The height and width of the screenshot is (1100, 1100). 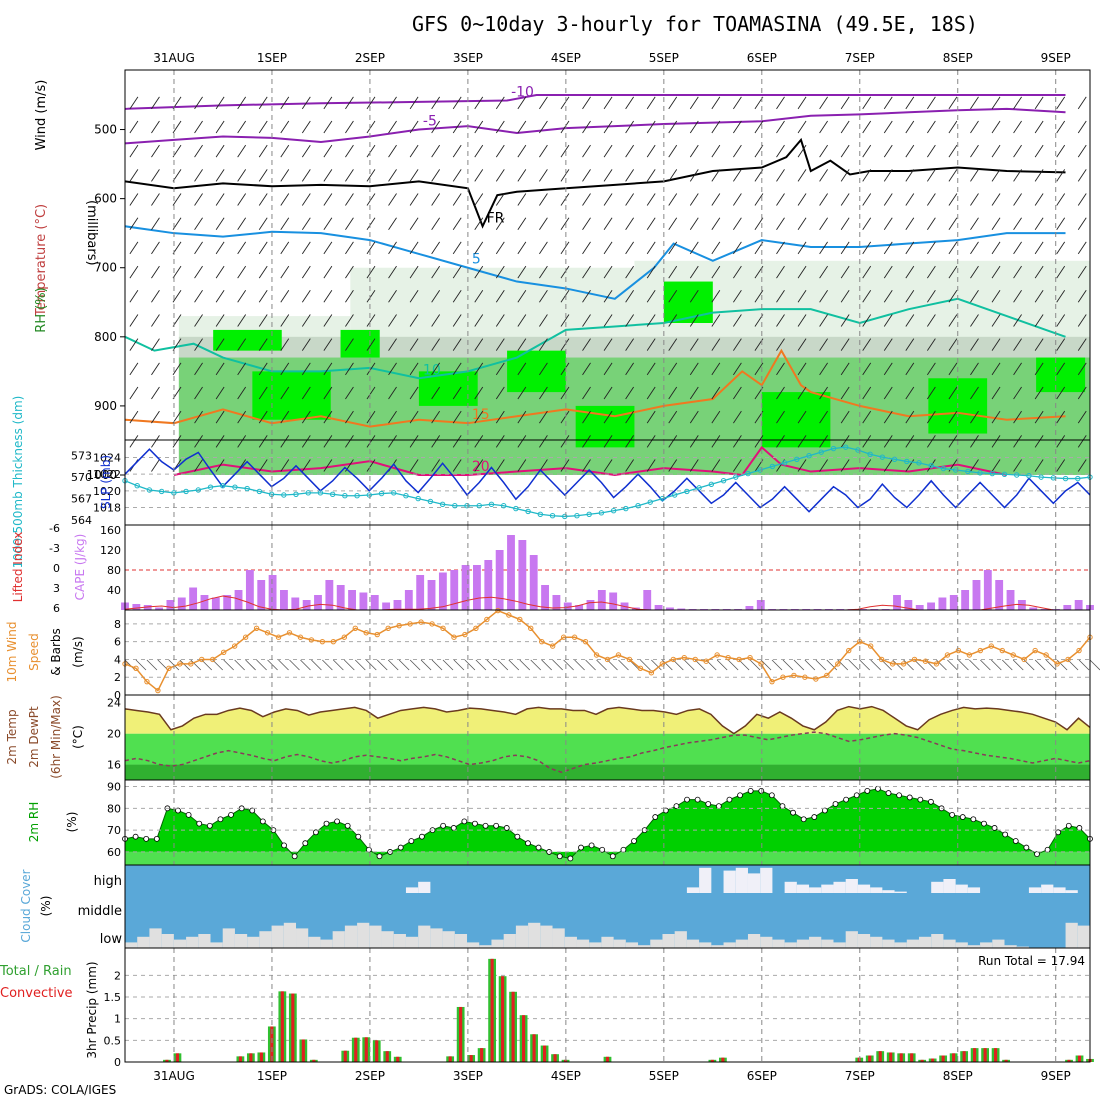 What do you see at coordinates (974, 665) in the screenshot?
I see `wind-barb-10m` at bounding box center [974, 665].